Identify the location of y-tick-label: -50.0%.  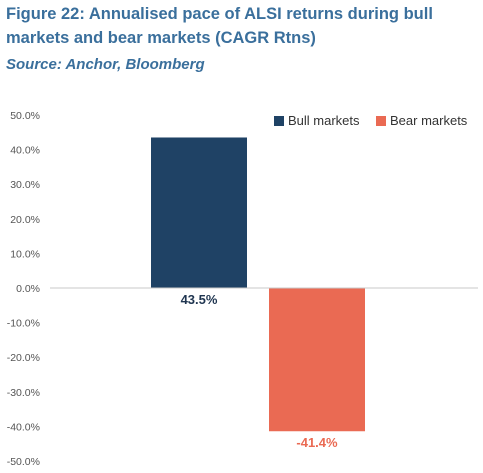
(23, 462).